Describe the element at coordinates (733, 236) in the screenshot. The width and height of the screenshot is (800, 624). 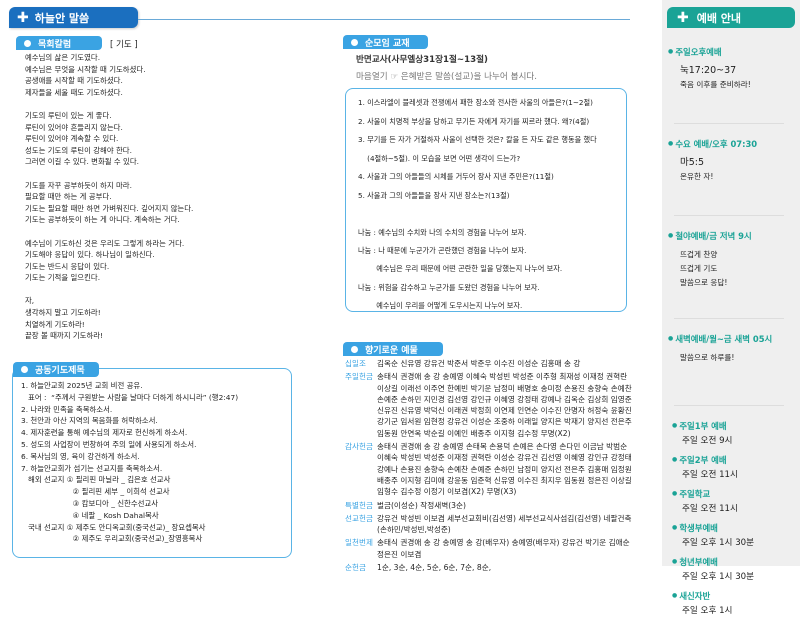
I see `service-title: 철야예배/금 저녁 9시` at that location.